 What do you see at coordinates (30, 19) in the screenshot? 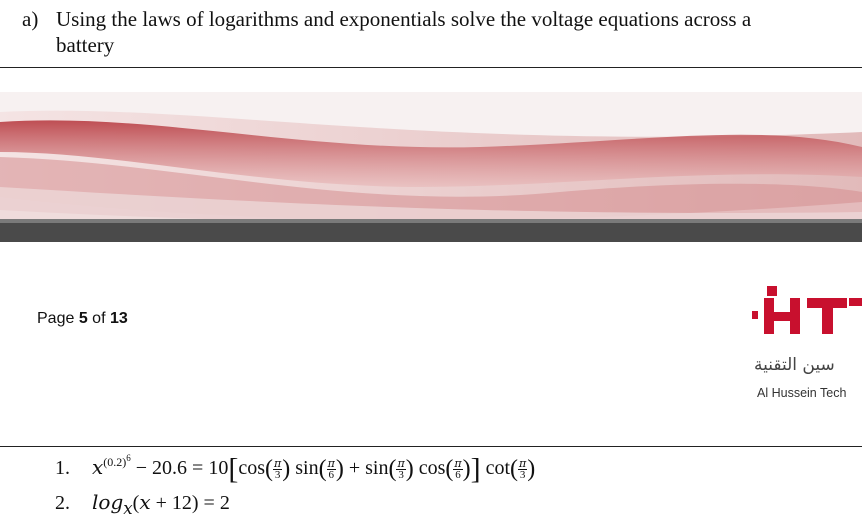
I see `question-label: a)` at bounding box center [30, 19].